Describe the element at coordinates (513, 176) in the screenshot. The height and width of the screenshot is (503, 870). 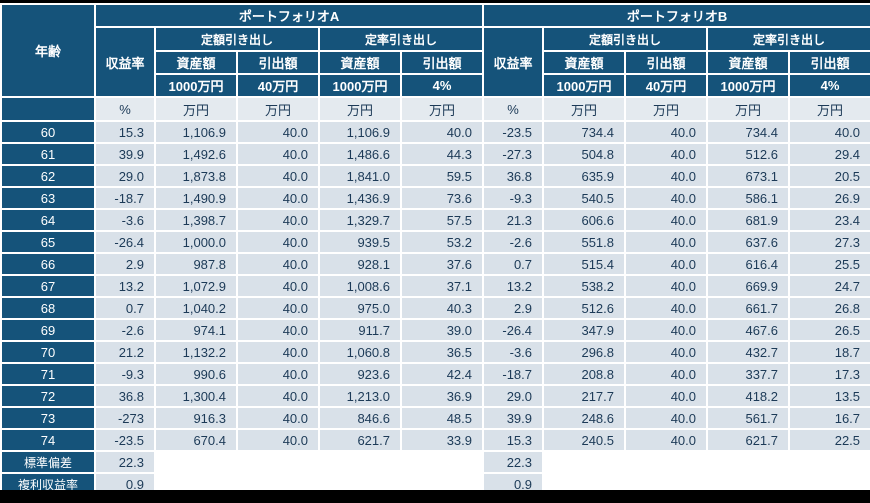
I see `cell-b-return: 36.8` at that location.